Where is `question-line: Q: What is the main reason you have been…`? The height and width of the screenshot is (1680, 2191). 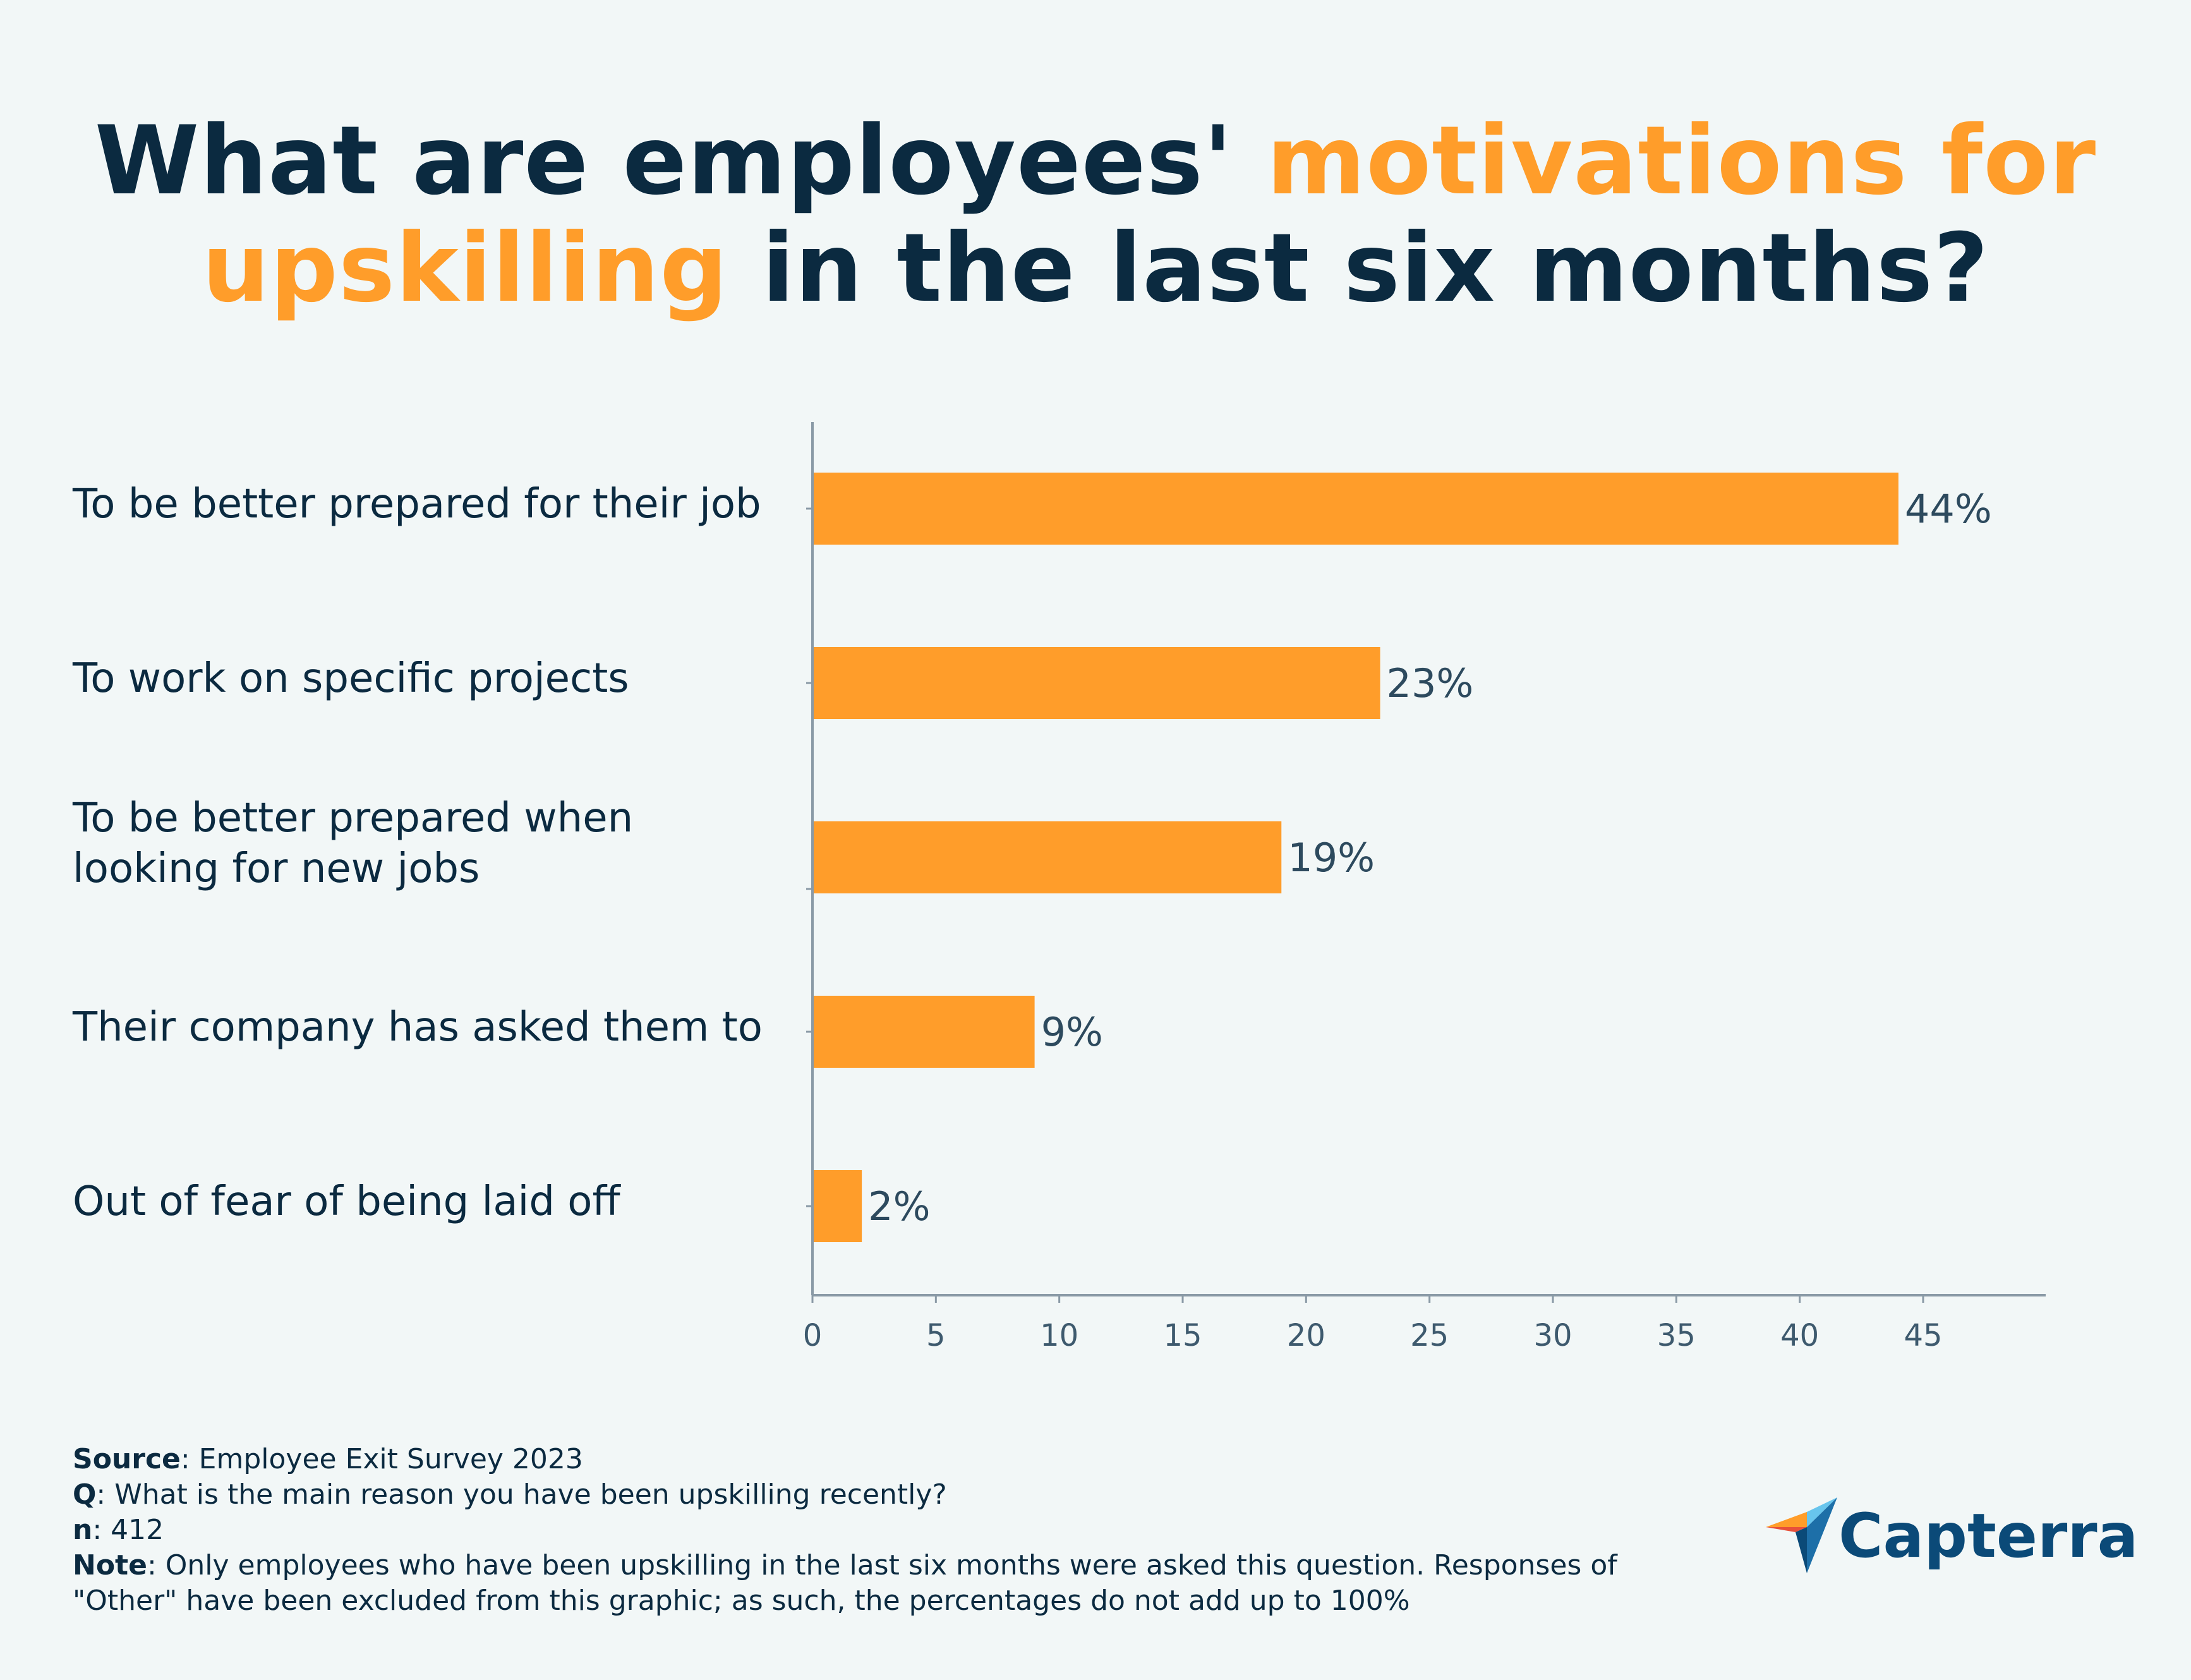 question-line: Q: What is the main reason you have been… is located at coordinates (863, 1495).